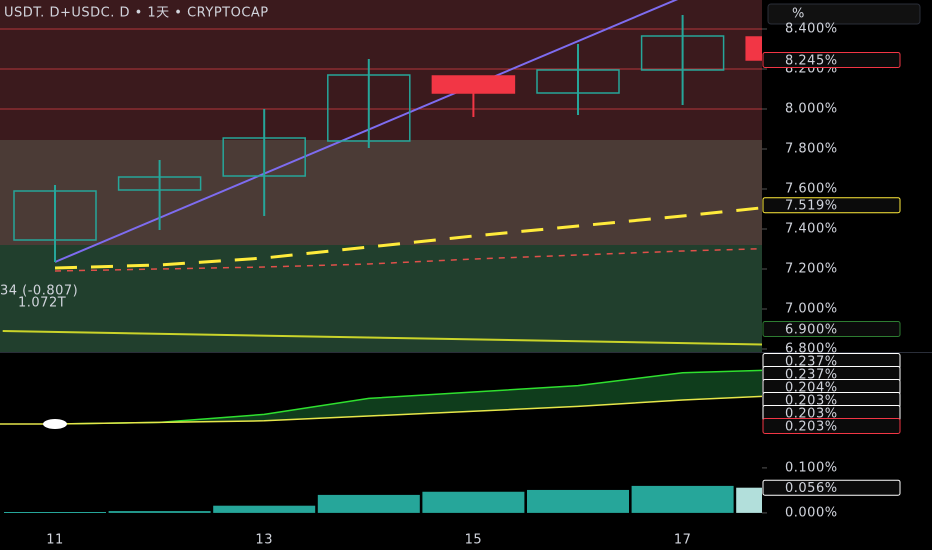 The height and width of the screenshot is (550, 932). Describe the element at coordinates (811, 488) in the screenshot. I see `price-tag-label: 0.056%` at that location.